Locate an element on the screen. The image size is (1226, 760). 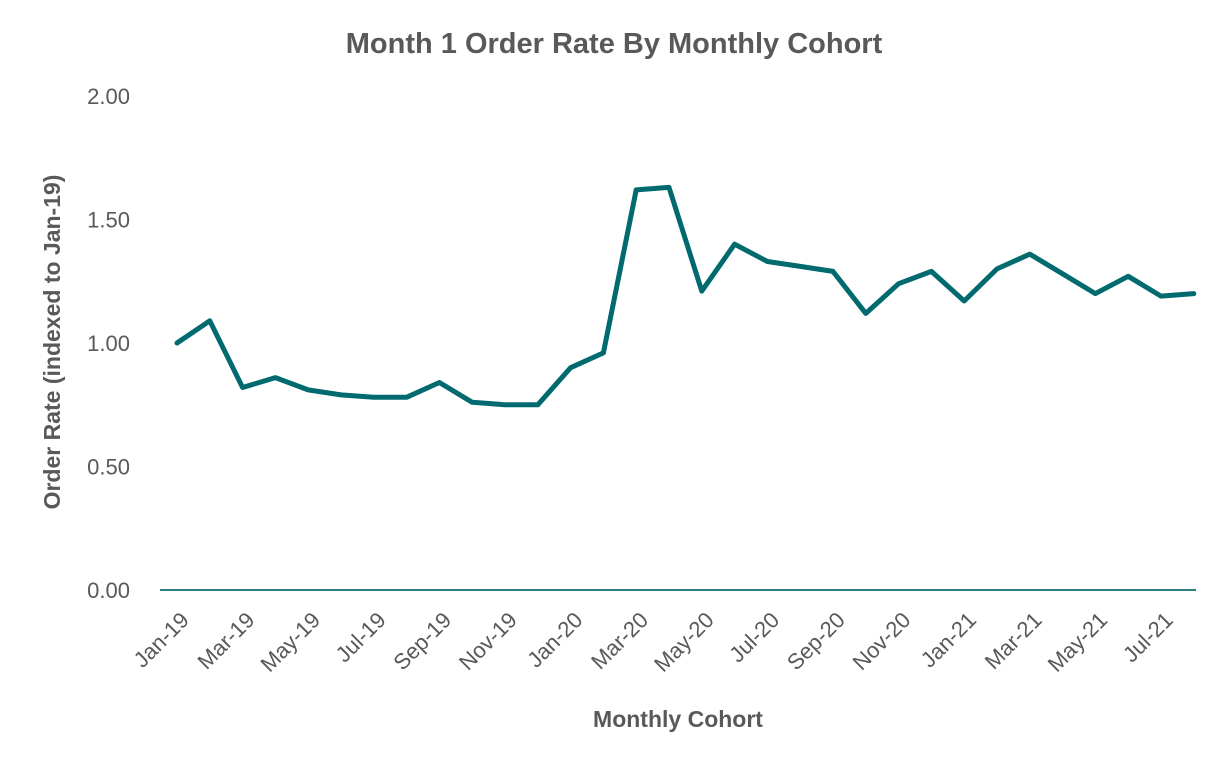
x-tick-label: May-19 is located at coordinates (290, 642).